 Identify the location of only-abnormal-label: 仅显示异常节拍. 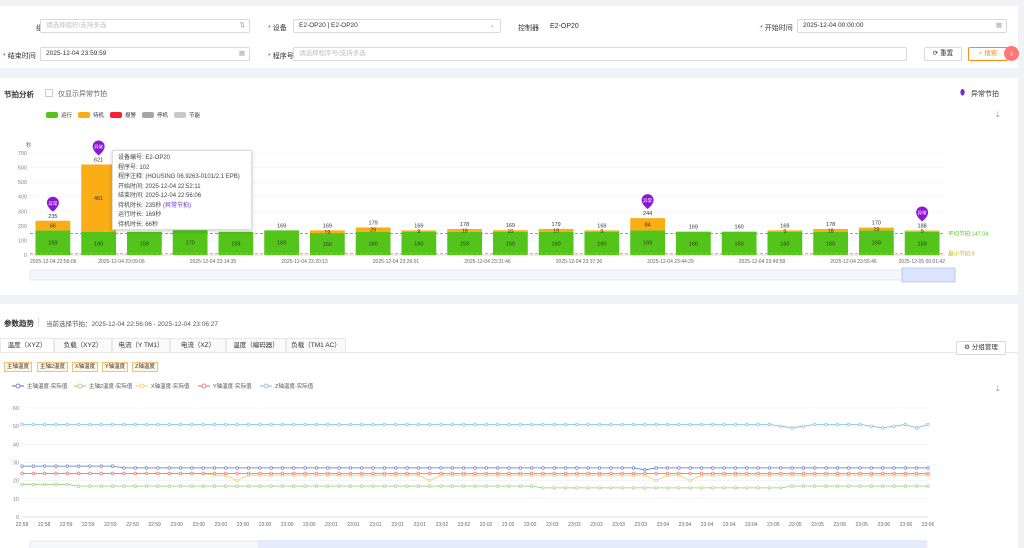
(82, 94).